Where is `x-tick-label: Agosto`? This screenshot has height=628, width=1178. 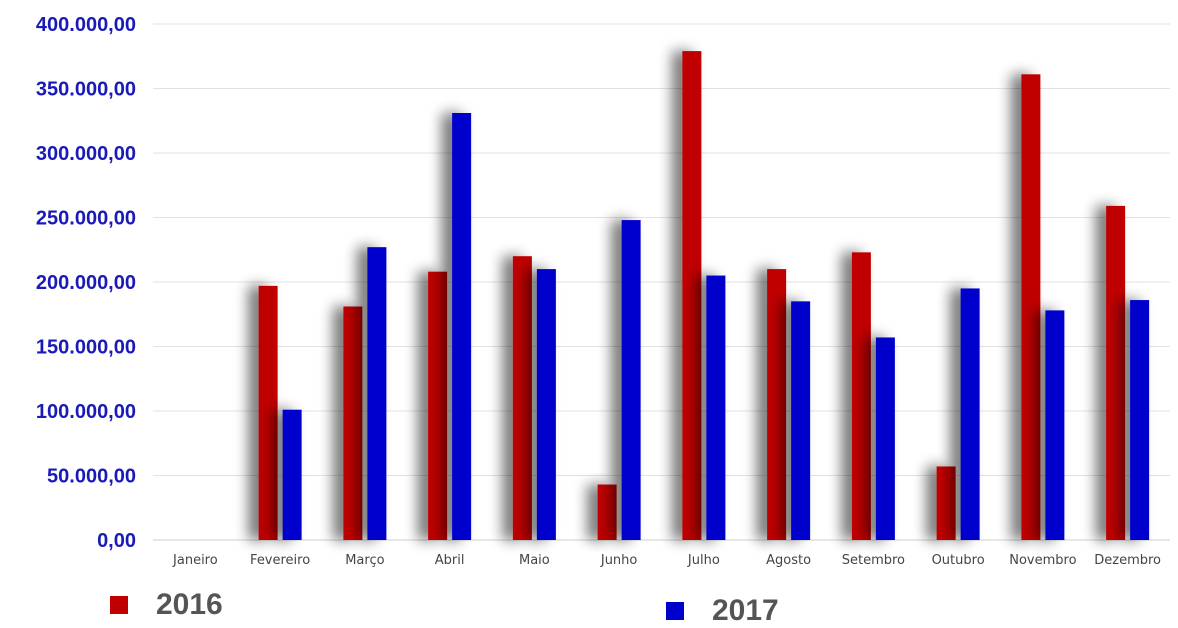
x-tick-label: Agosto is located at coordinates (788, 560).